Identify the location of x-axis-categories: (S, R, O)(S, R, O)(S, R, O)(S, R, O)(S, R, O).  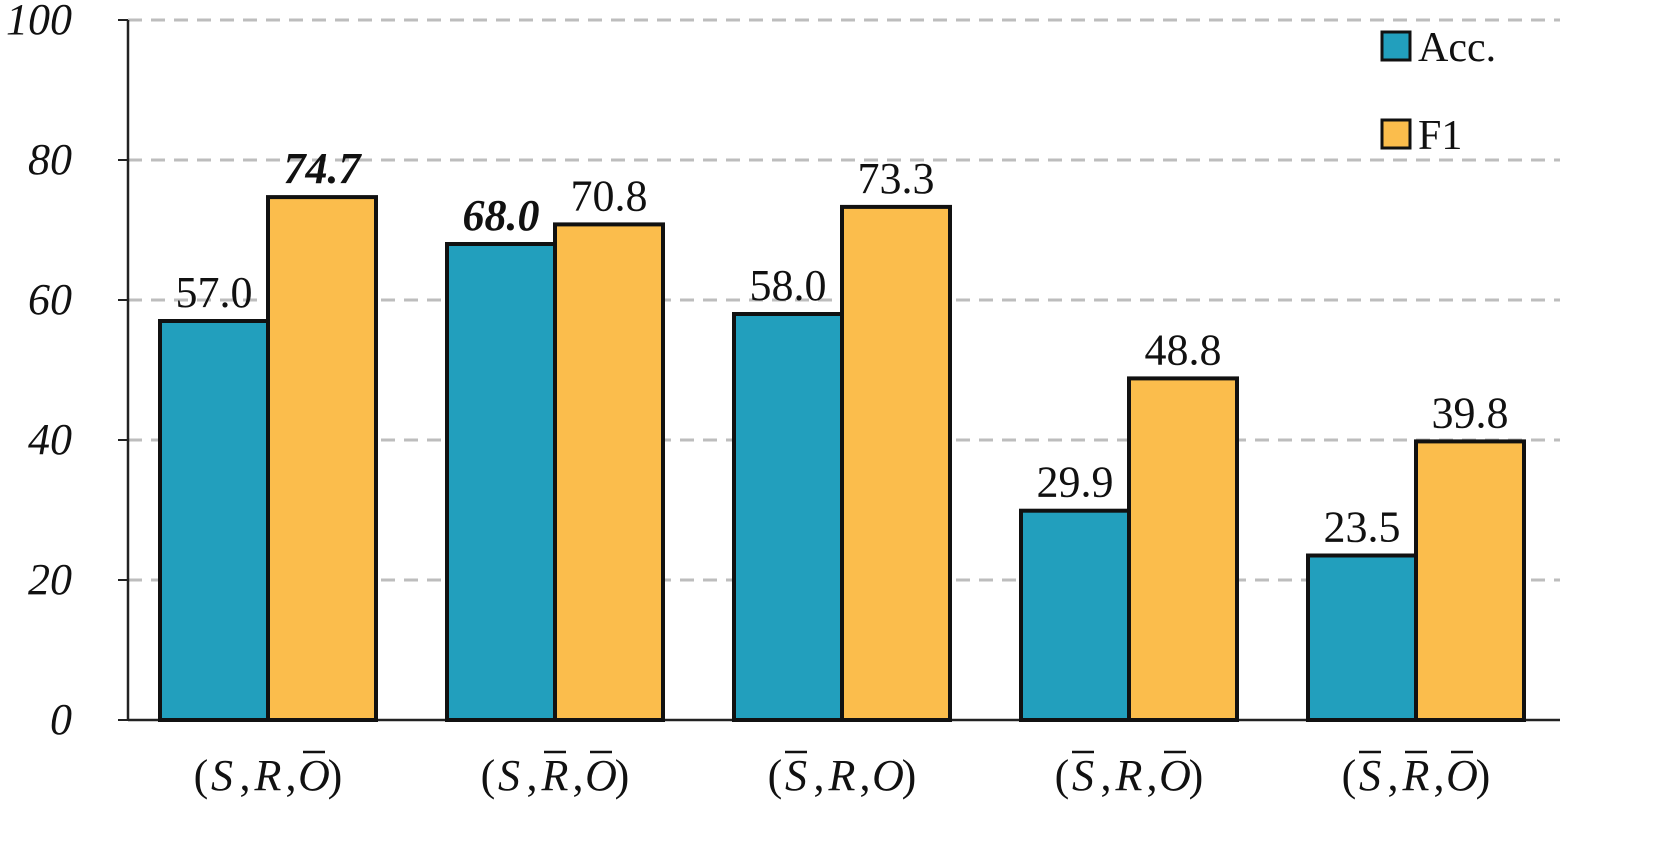
(842, 775).